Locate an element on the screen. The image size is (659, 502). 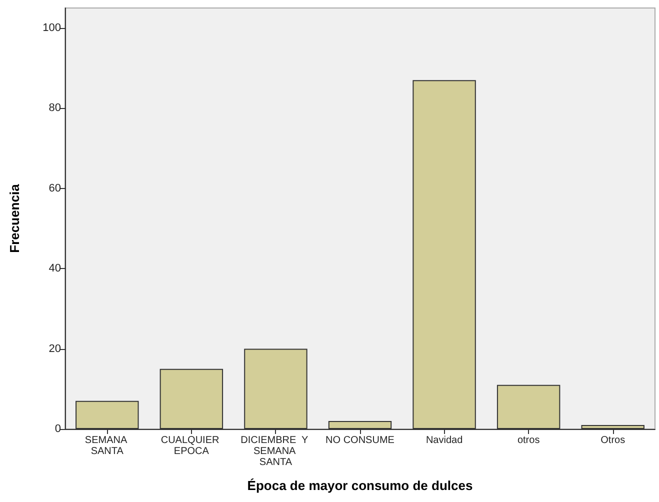
x-tick-label: CUALQUIER EPOCA is located at coordinates (191, 446).